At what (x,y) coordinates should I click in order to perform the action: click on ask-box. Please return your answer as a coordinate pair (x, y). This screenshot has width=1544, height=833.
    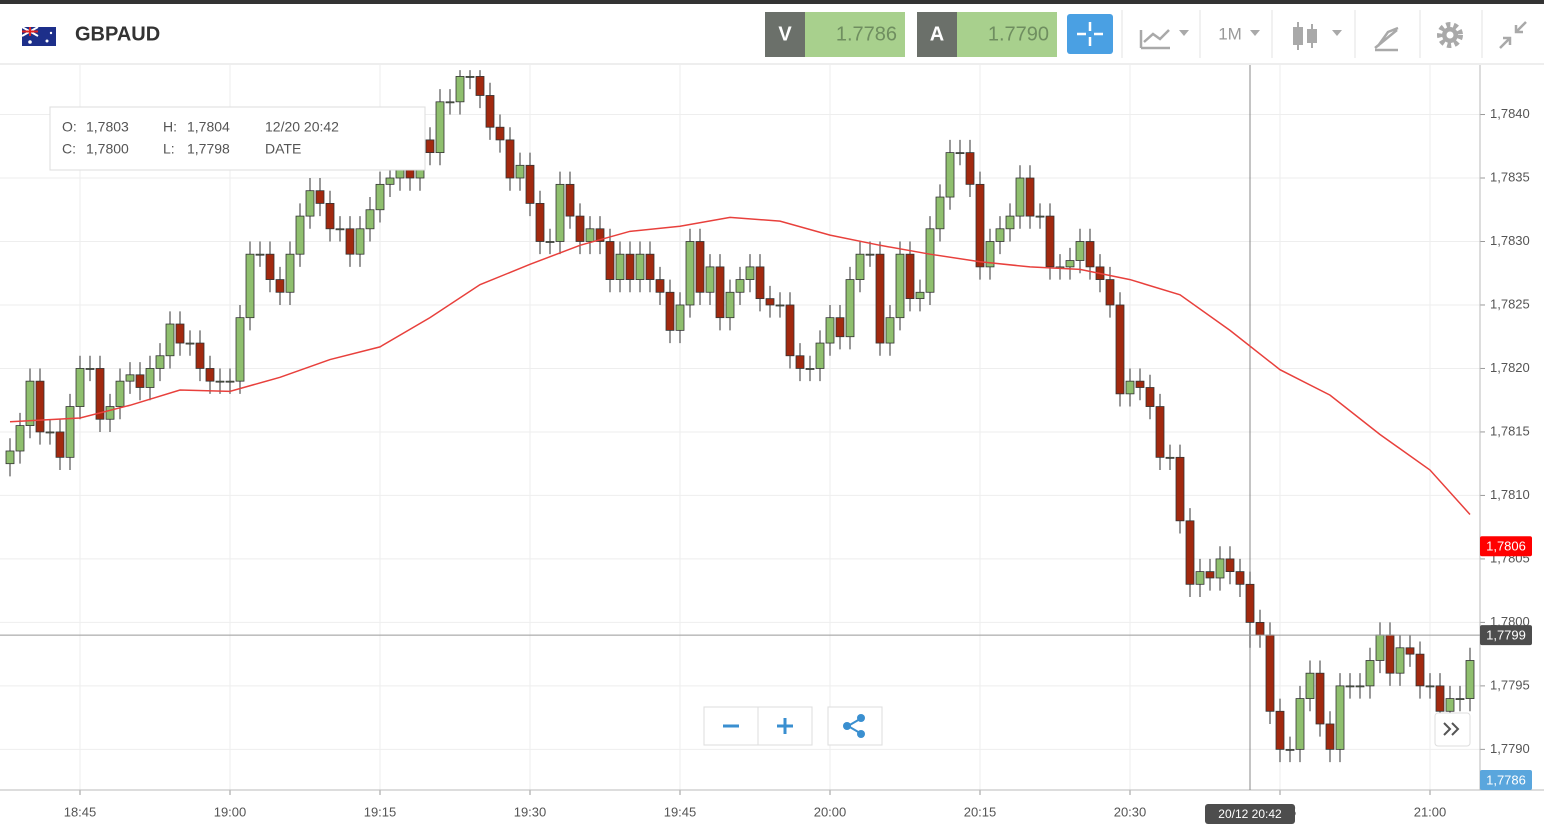
    Looking at the image, I should click on (1007, 34).